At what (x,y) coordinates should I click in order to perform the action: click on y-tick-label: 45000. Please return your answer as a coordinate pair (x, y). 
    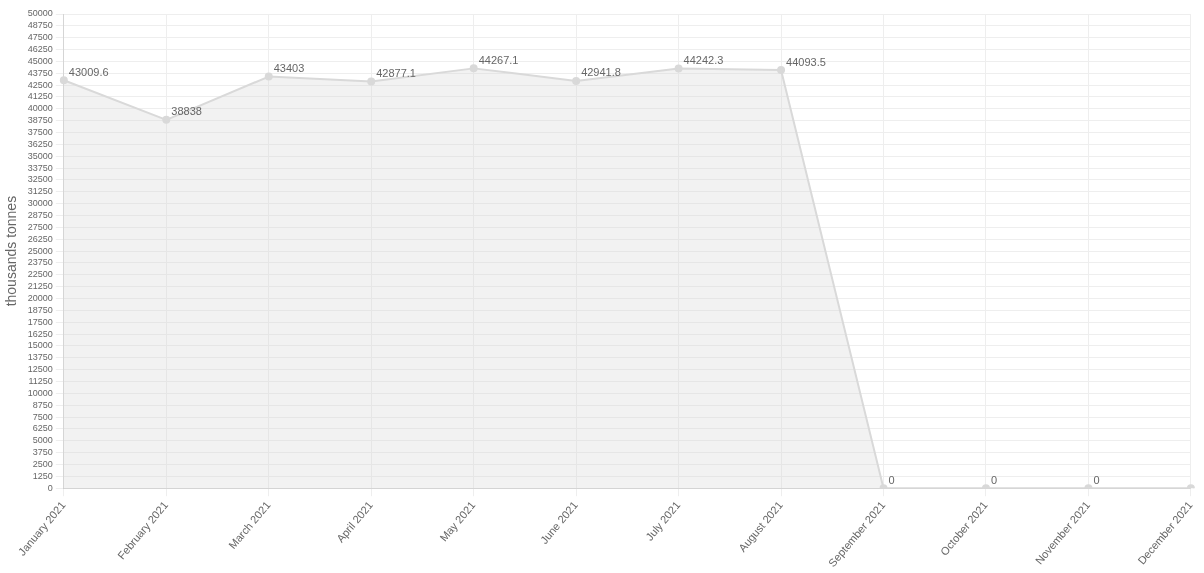
    Looking at the image, I should click on (40, 60).